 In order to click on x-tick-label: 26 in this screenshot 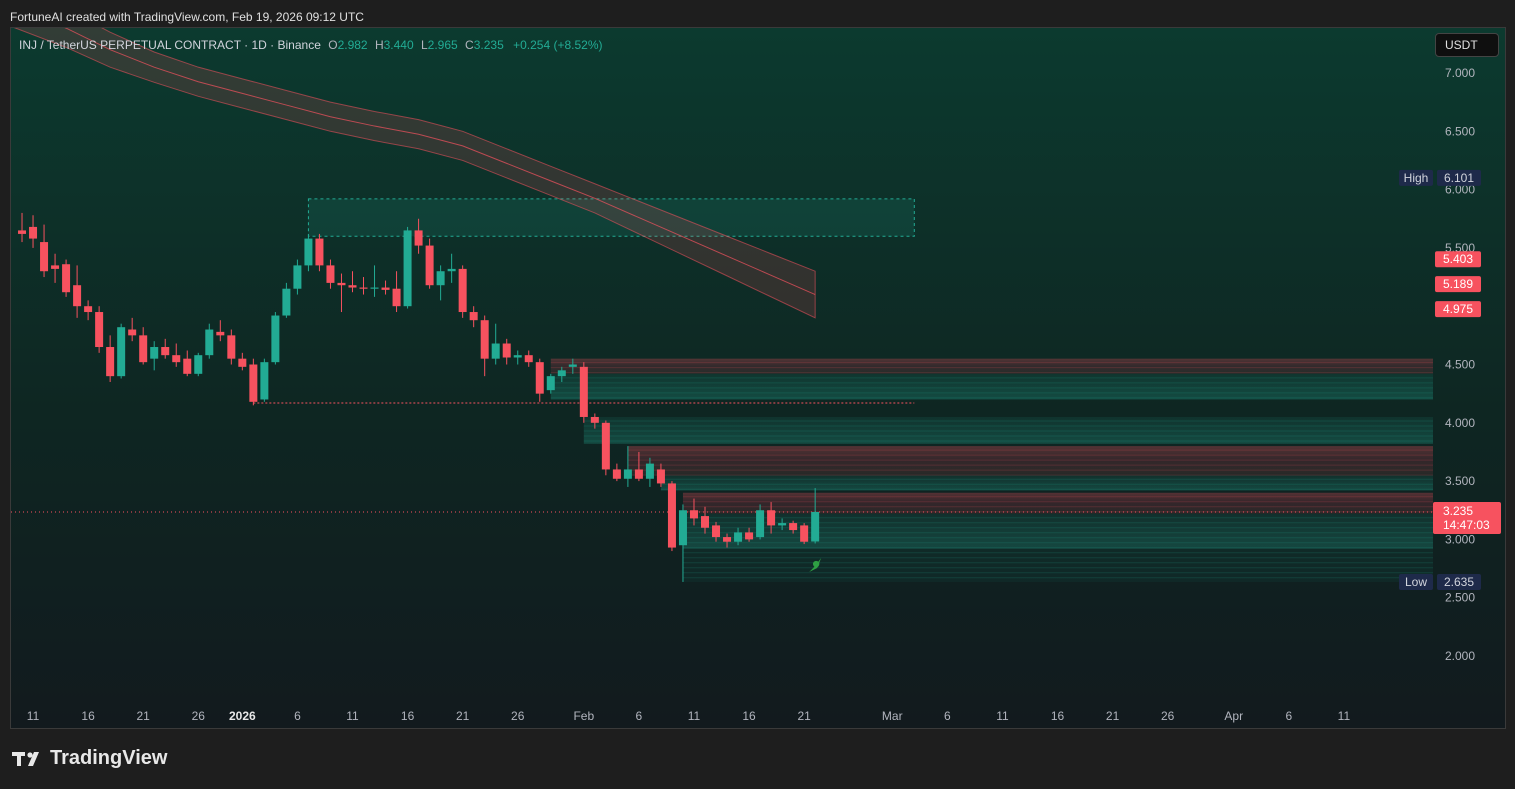, I will do `click(518, 716)`.